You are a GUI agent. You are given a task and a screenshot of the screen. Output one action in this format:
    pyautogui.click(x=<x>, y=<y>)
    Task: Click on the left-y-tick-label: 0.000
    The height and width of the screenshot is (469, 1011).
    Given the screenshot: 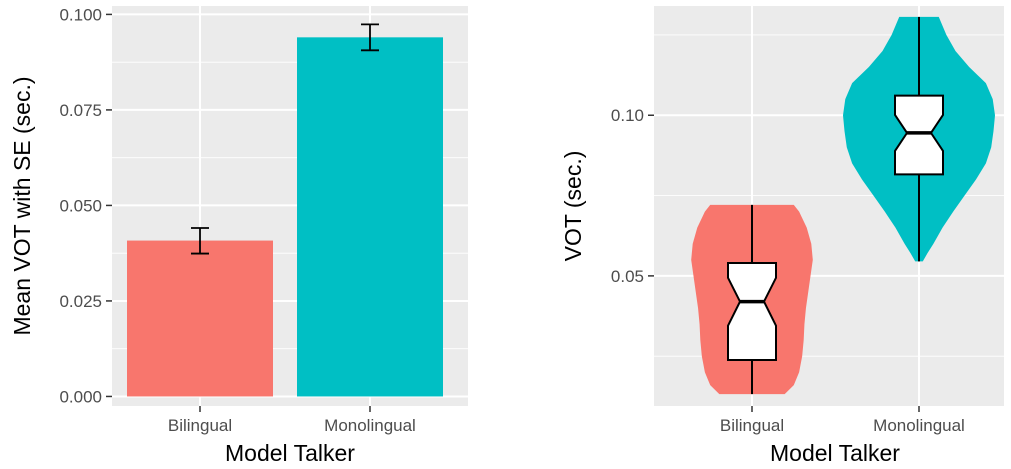 What is the action you would take?
    pyautogui.click(x=80, y=396)
    